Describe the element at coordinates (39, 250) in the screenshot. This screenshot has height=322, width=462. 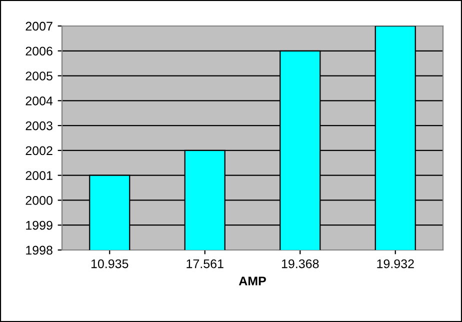
I see `y-tick-label: 1998` at that location.